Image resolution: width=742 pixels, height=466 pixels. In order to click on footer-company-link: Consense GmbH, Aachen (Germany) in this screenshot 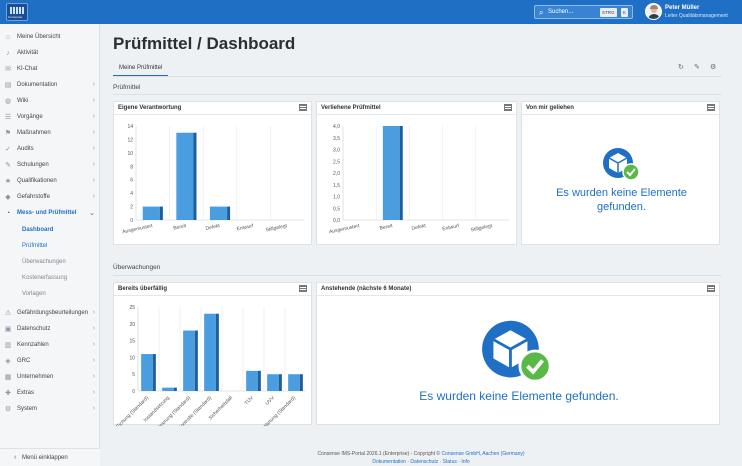, I will do `click(483, 454)`.